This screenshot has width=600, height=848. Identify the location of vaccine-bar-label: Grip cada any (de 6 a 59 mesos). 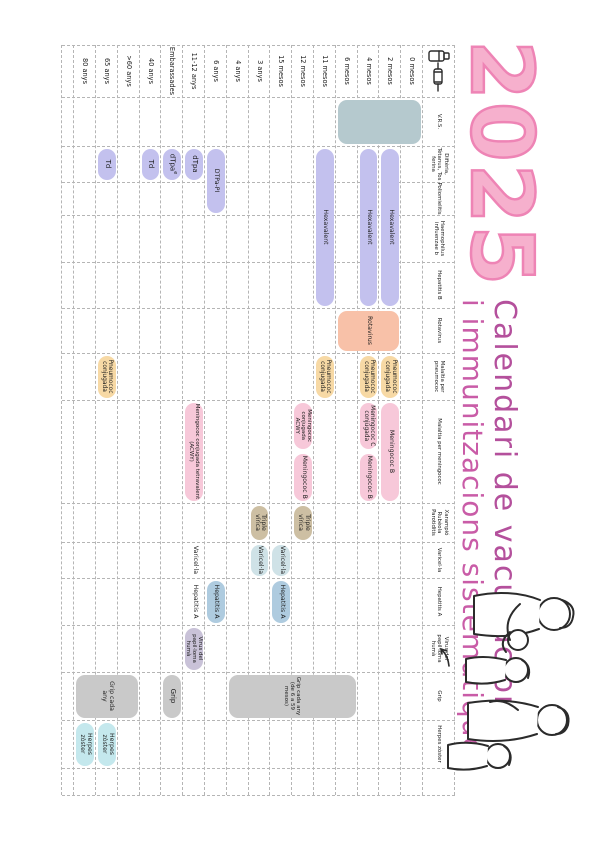
(292, 696).